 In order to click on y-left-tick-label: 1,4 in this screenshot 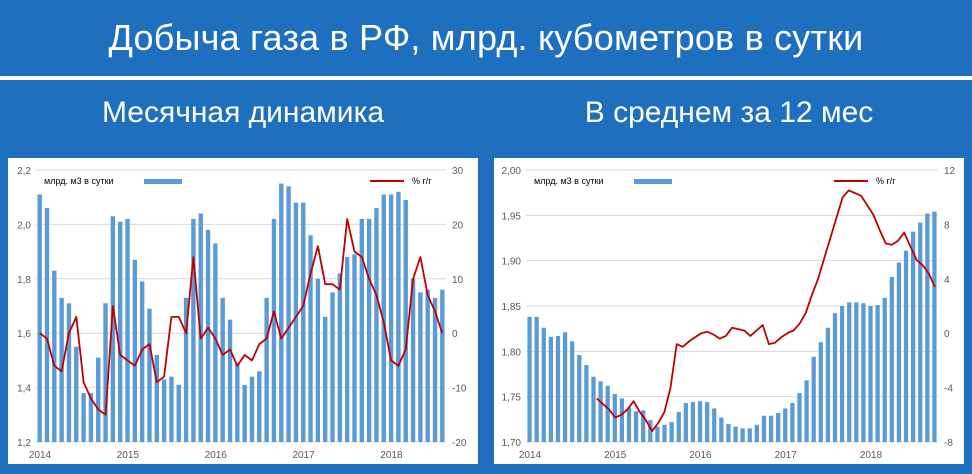, I will do `click(24, 389)`.